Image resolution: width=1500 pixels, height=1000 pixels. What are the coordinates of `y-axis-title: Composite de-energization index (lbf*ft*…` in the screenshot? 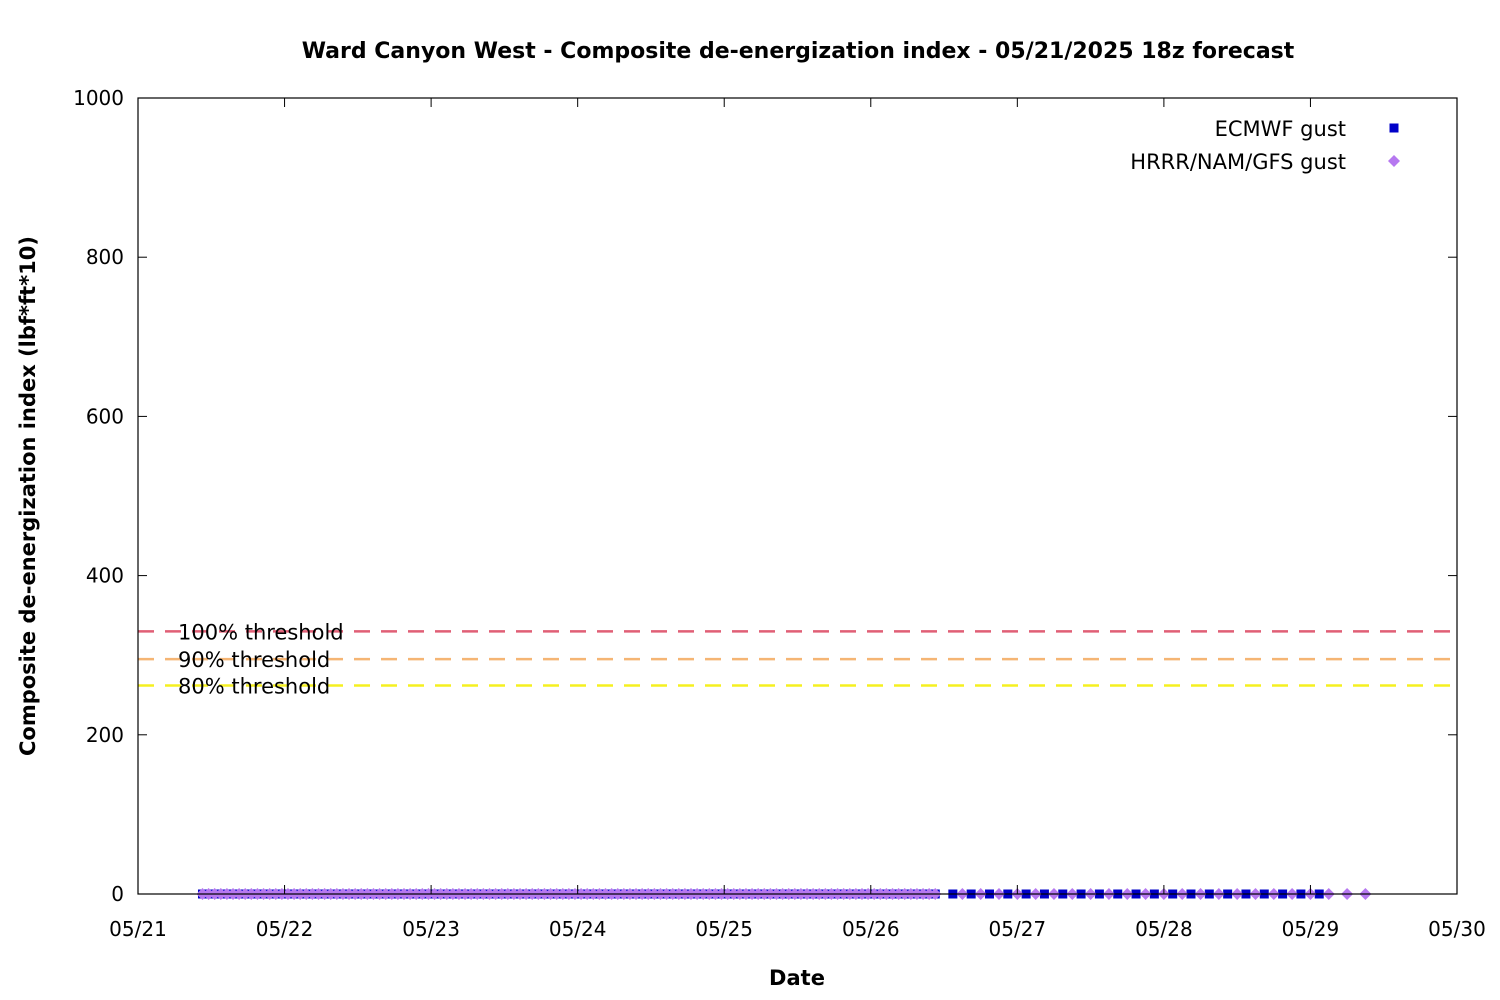 It's located at (28, 496).